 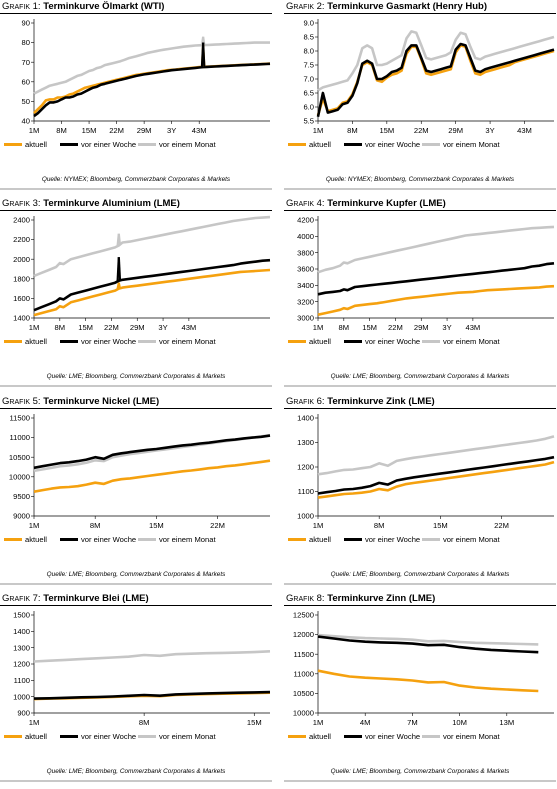 I want to click on y-tick-label: 50, so click(x=26, y=101).